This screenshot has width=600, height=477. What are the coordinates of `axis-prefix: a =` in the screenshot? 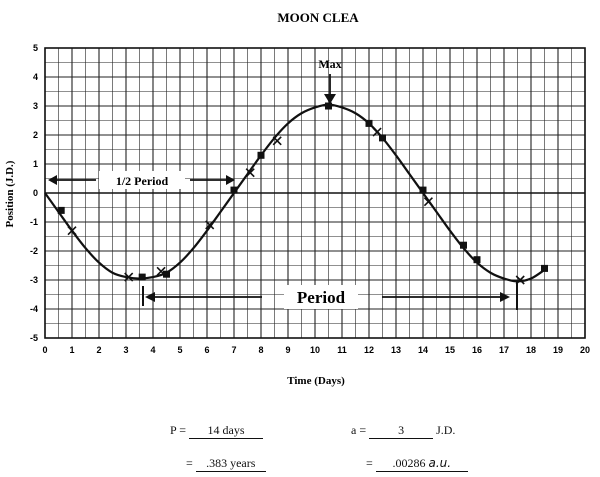 It's located at (359, 430).